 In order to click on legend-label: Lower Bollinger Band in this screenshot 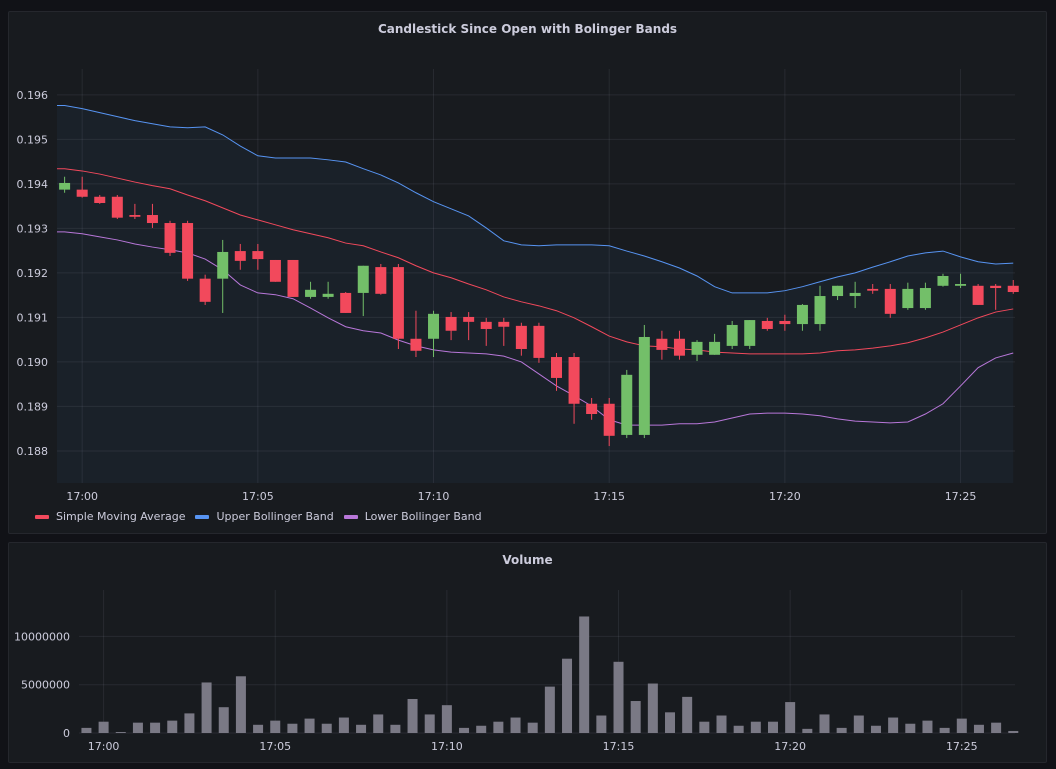, I will do `click(423, 516)`.